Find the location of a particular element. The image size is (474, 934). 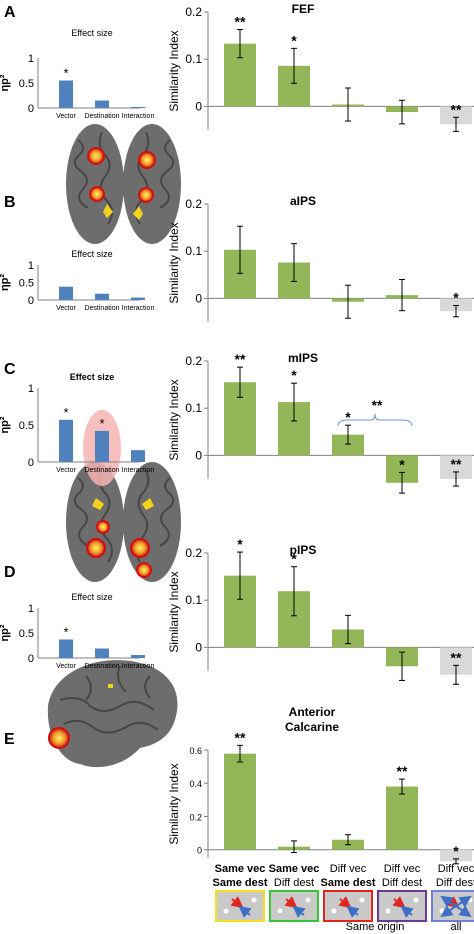

legend-note-same-origin: Same origin is located at coordinates (375, 927).